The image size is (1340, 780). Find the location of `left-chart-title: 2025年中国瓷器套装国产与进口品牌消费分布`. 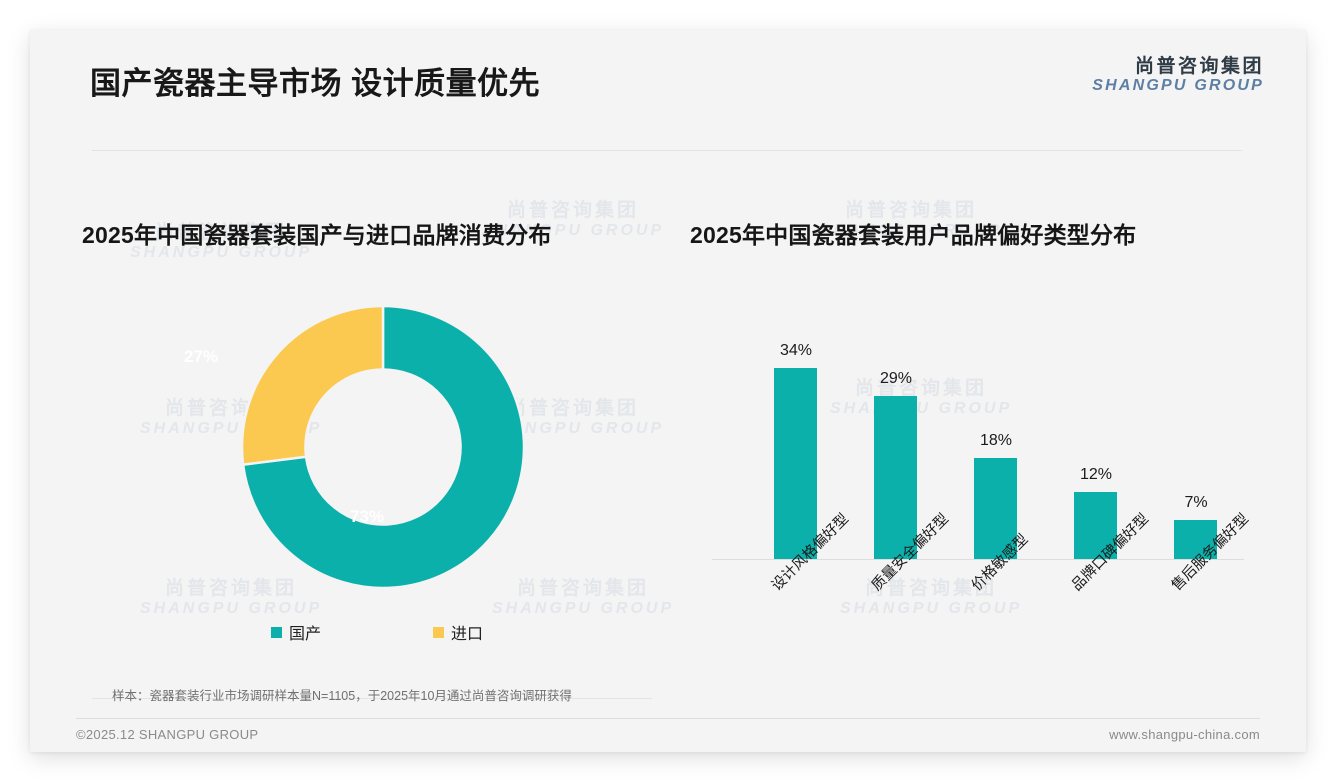

left-chart-title: 2025年中国瓷器套装国产与进口品牌消费分布 is located at coordinates (317, 235).